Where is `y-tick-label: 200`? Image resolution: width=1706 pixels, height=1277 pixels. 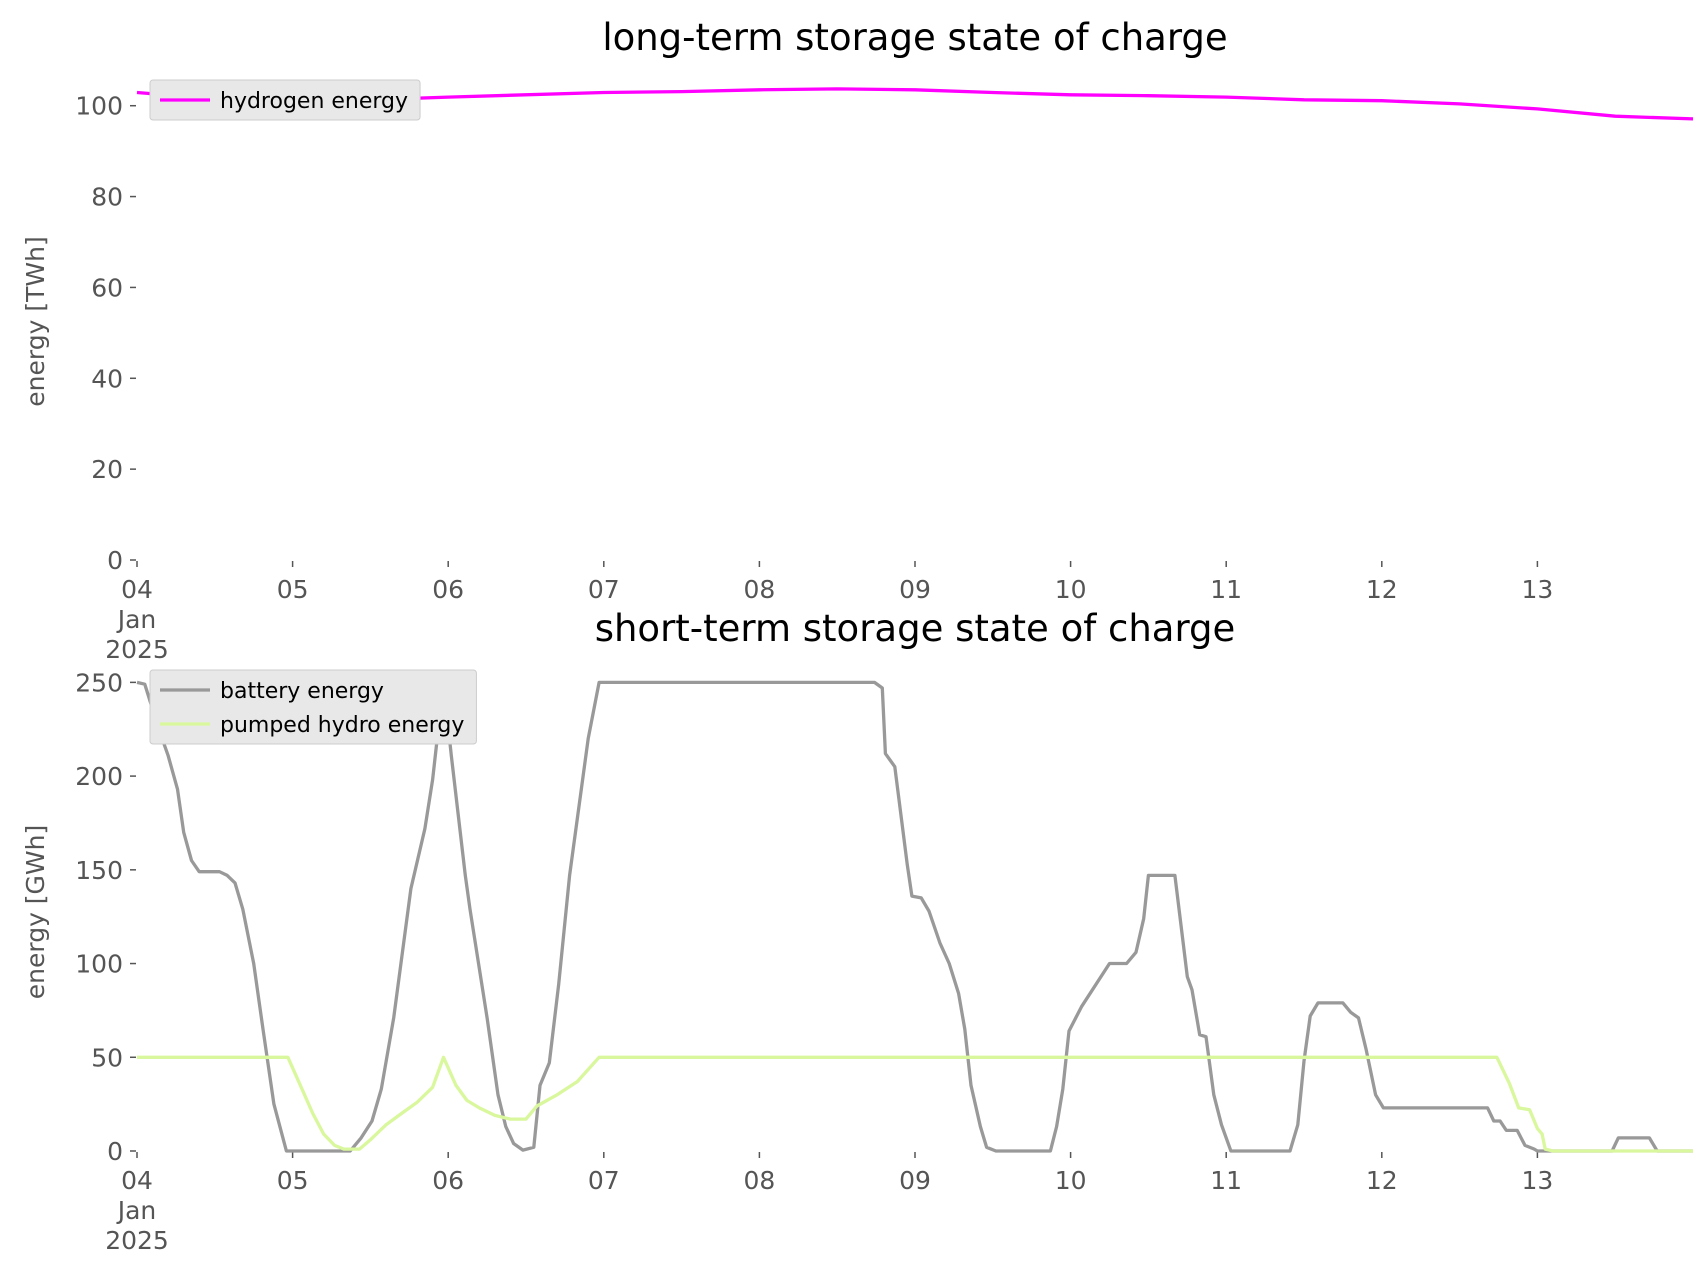
y-tick-label: 200 is located at coordinates (99, 776).